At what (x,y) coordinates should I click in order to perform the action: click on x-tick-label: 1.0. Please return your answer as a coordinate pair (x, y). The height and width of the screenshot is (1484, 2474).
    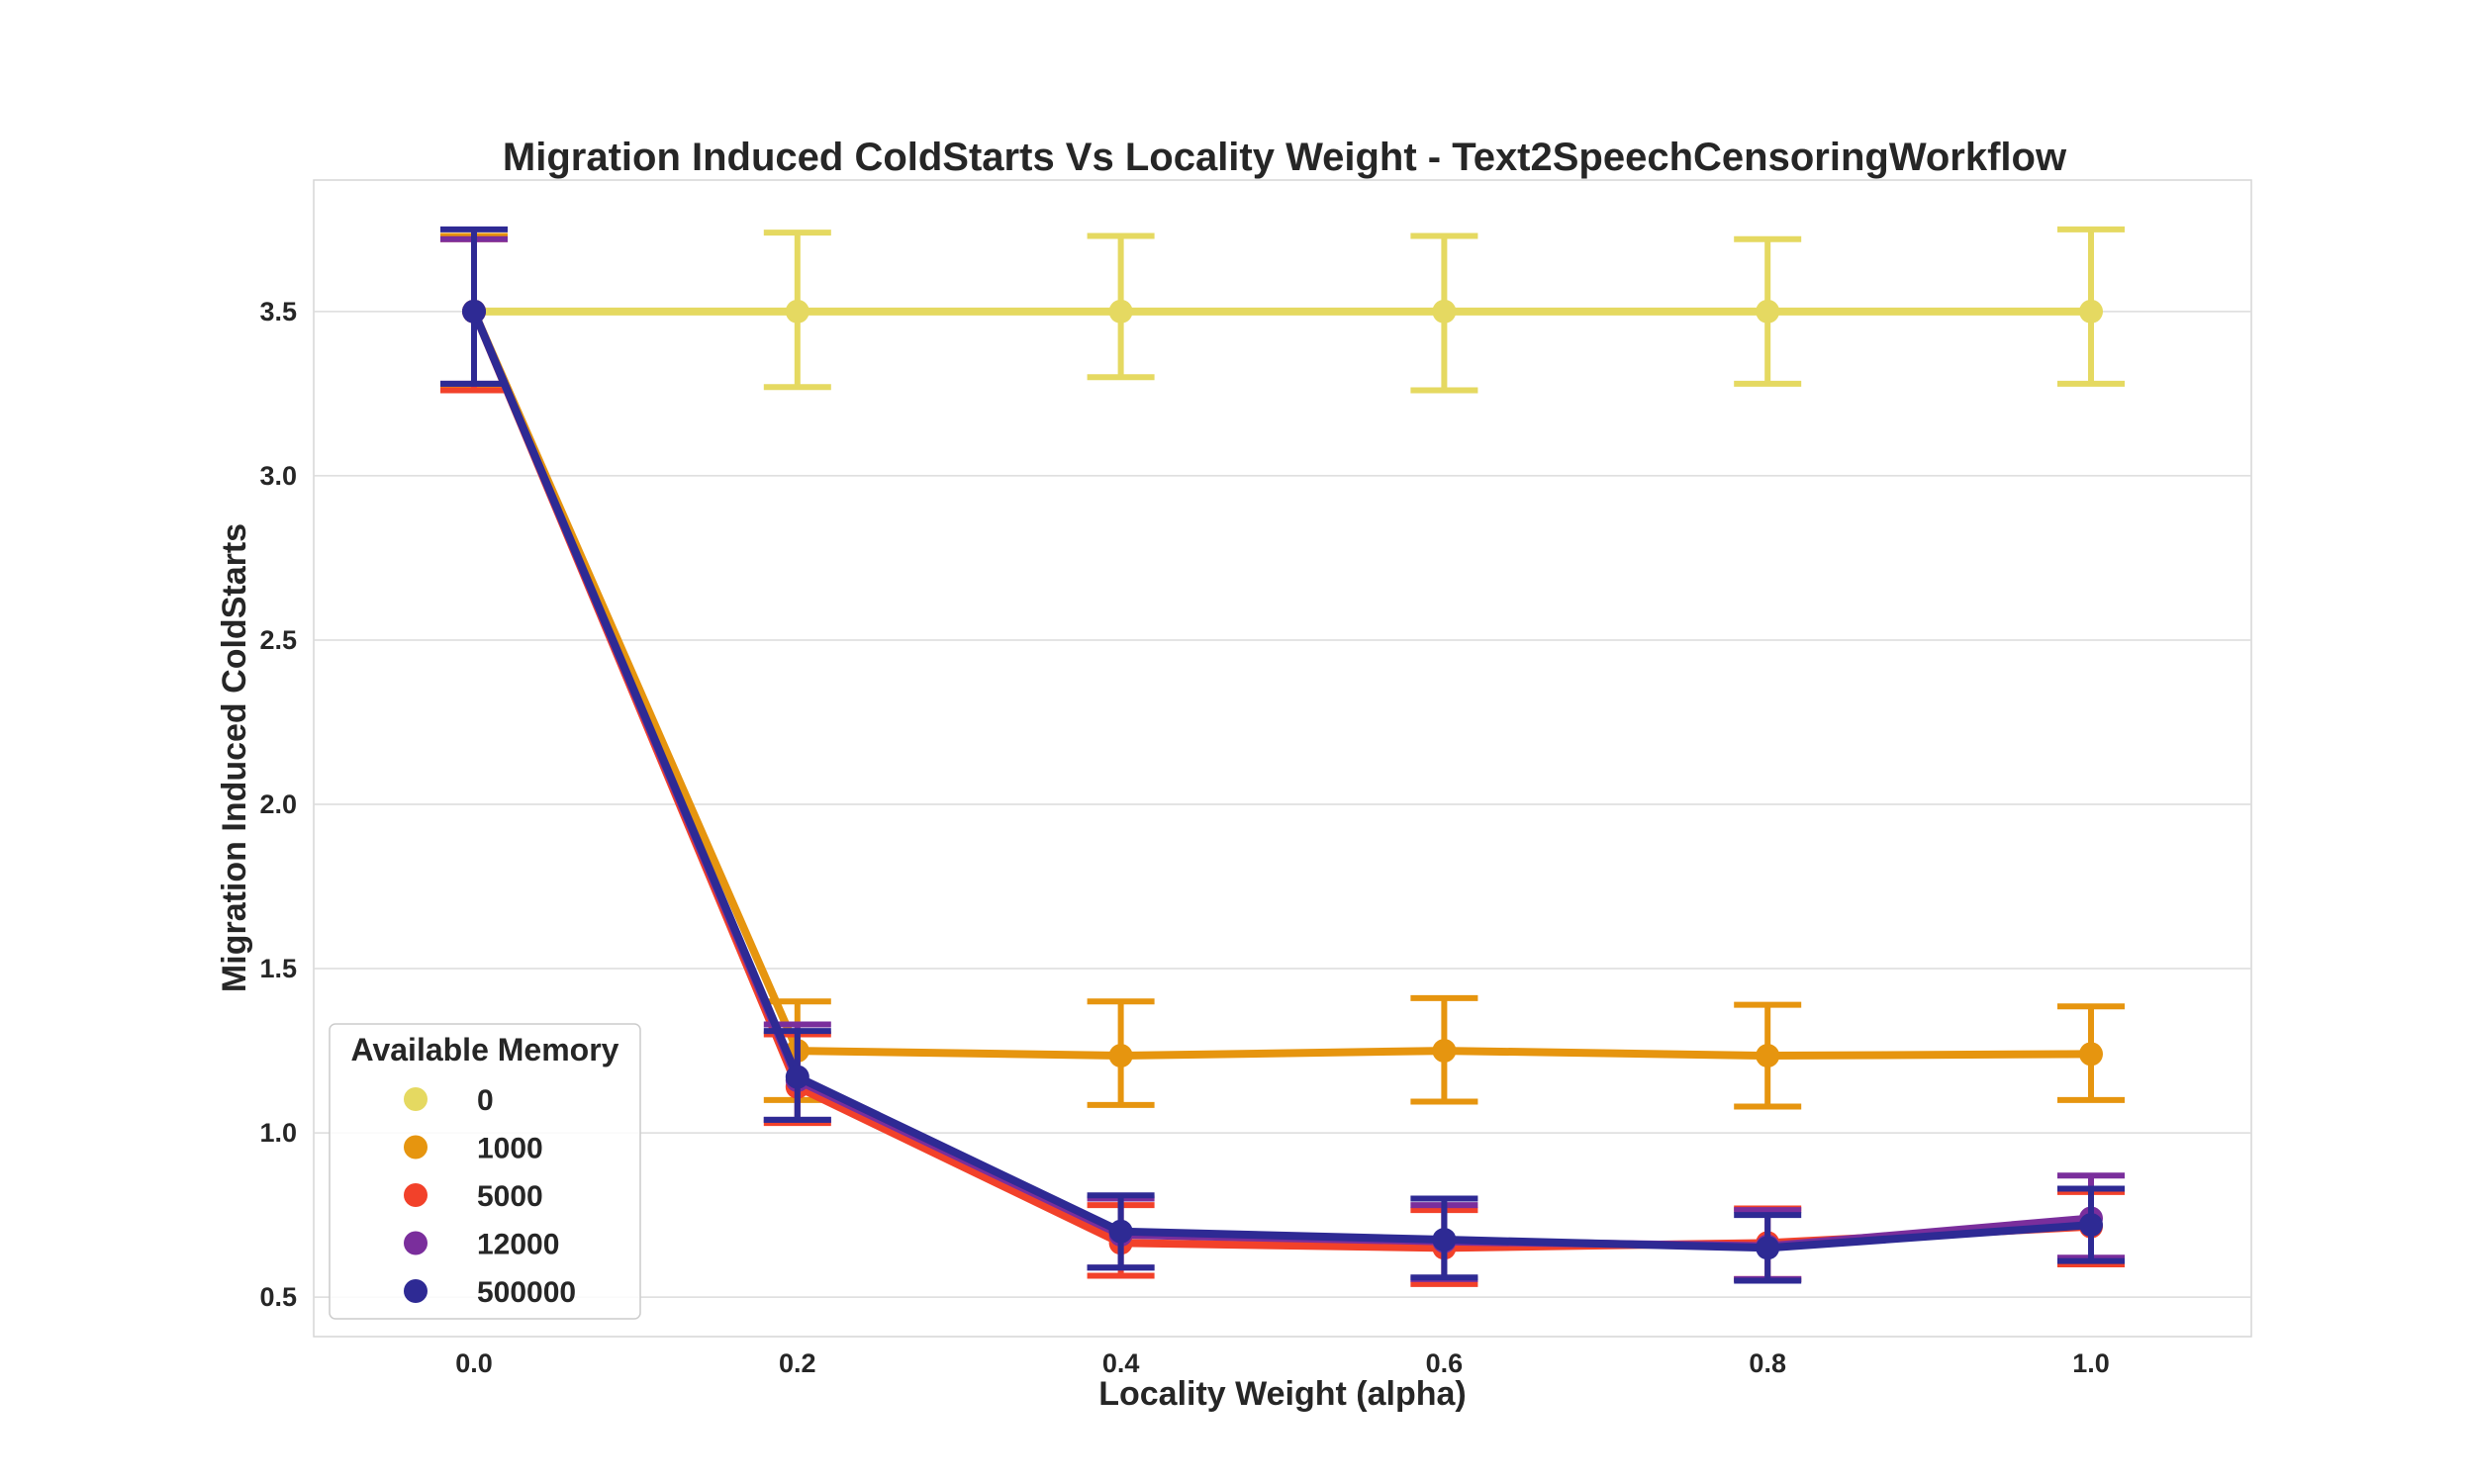
    Looking at the image, I should click on (2091, 1363).